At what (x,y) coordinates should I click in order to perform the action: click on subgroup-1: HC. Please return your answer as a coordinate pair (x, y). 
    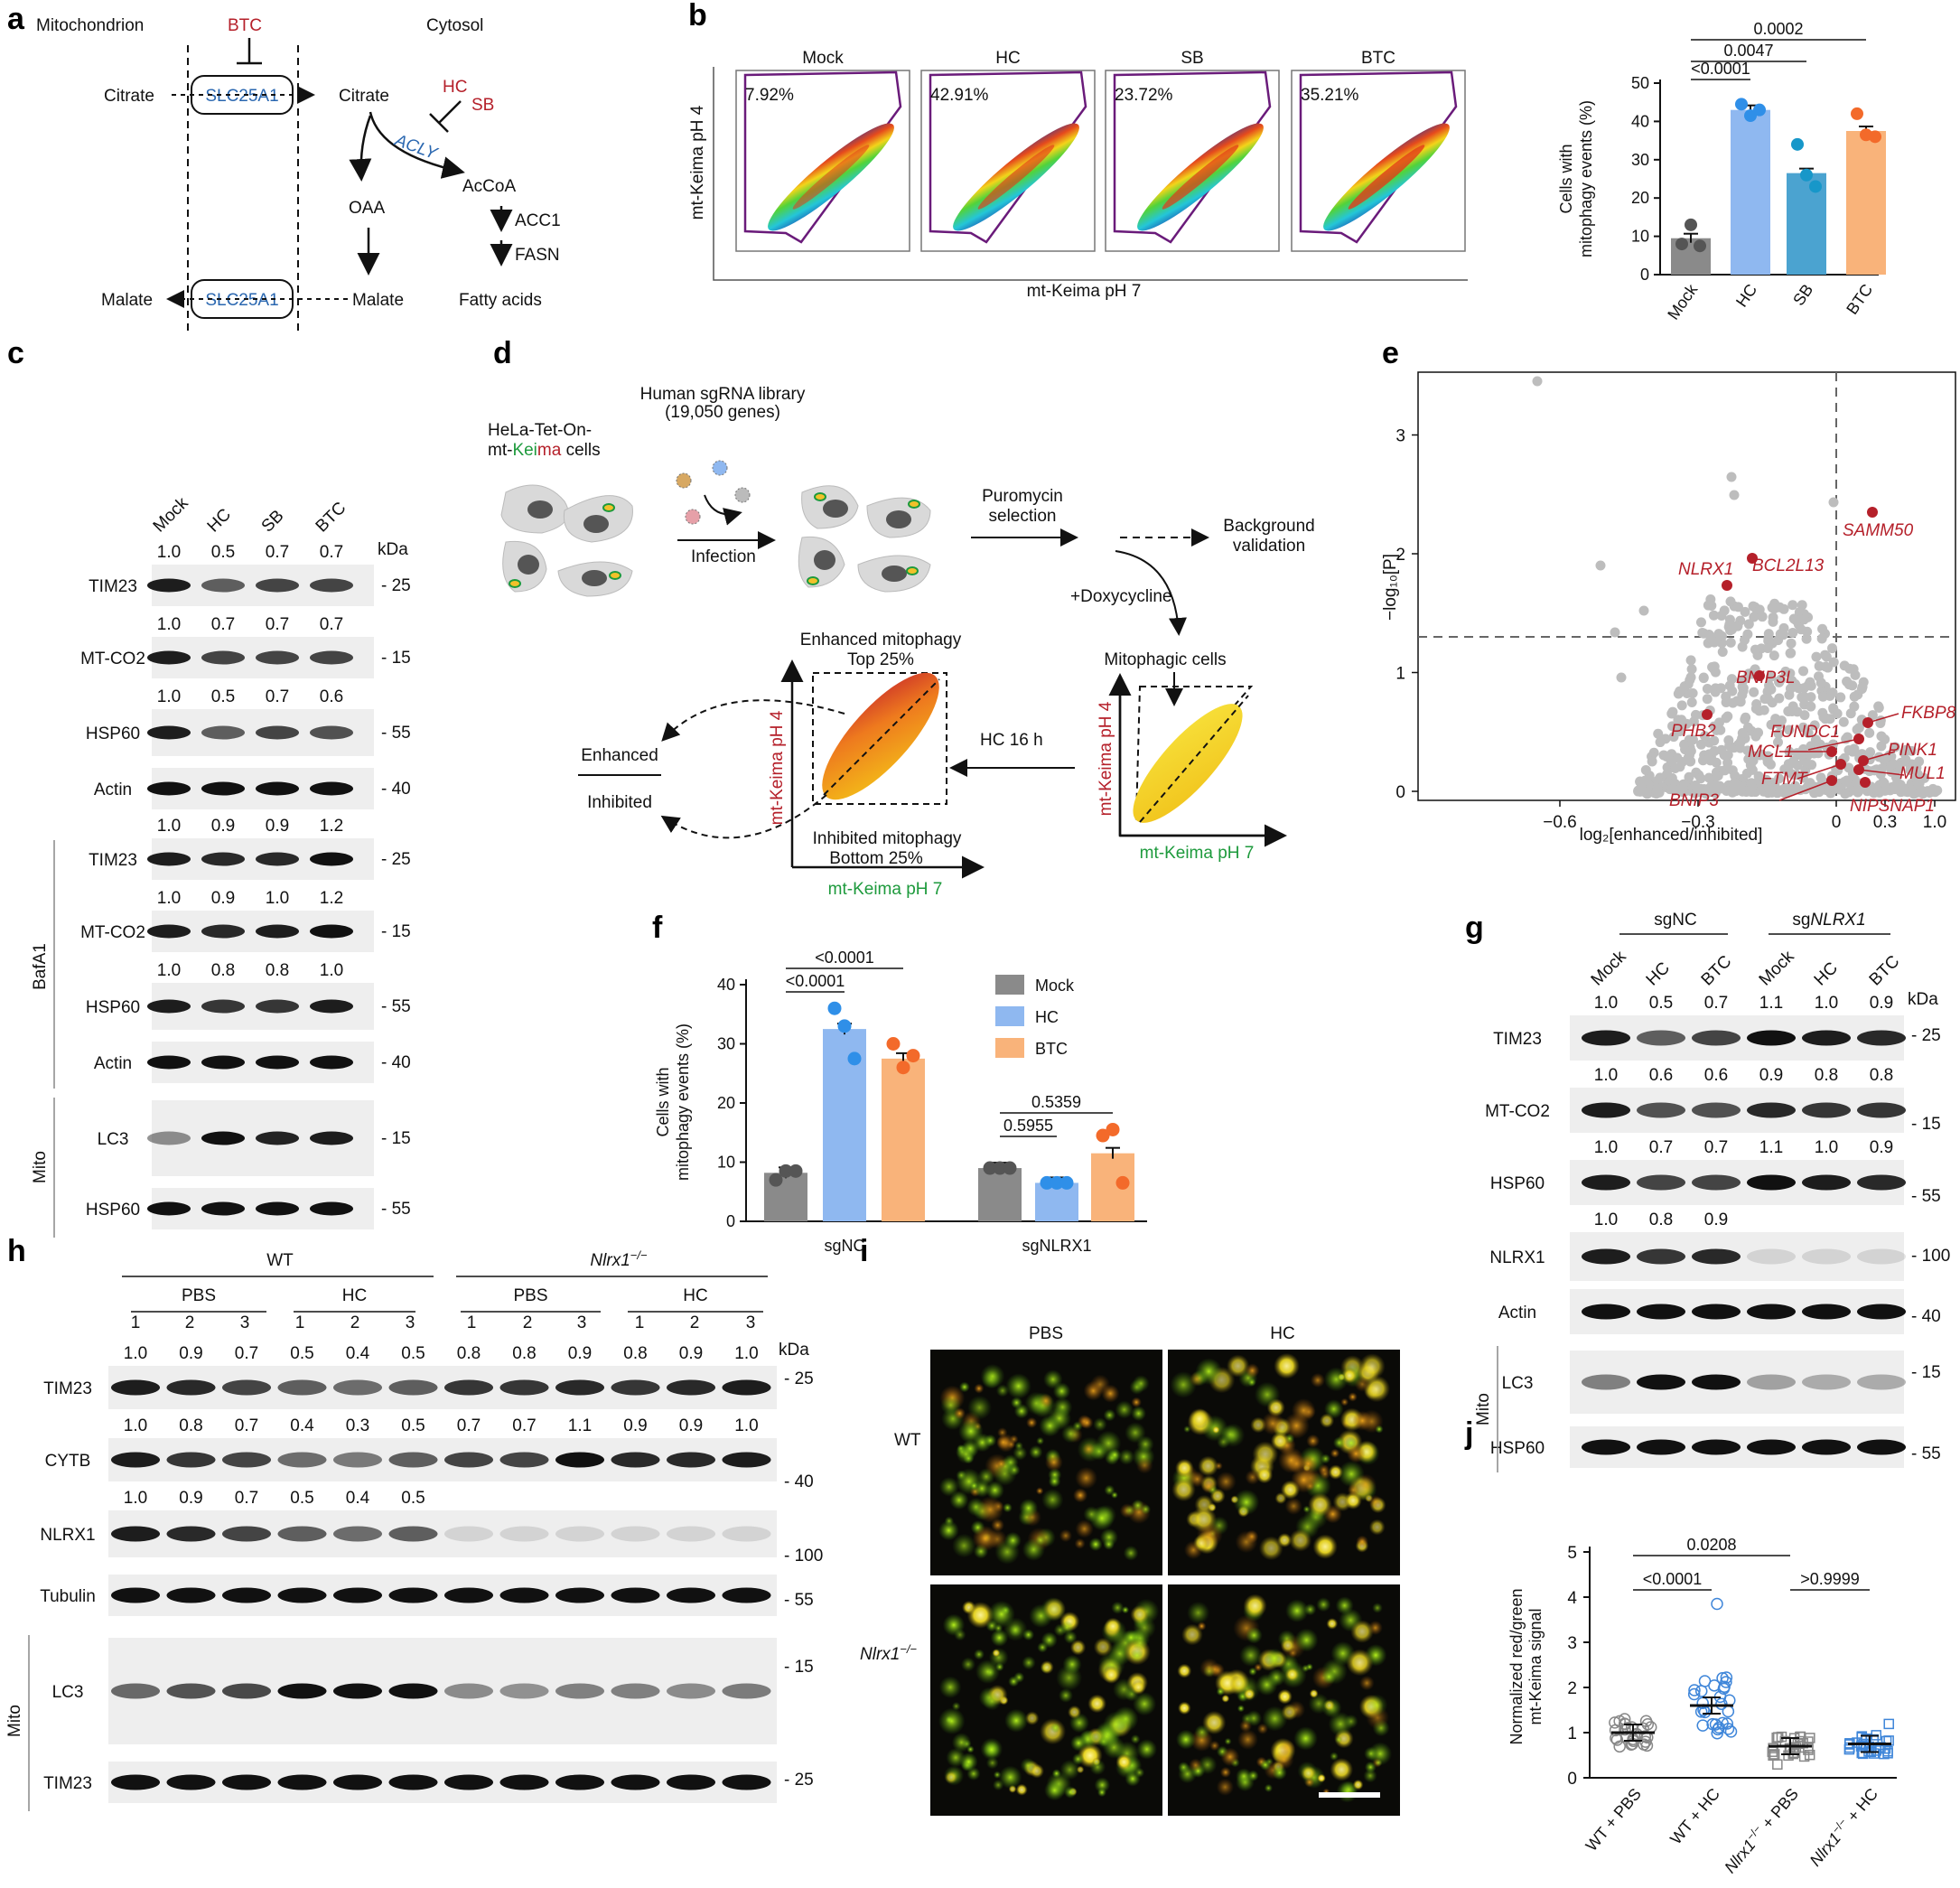
    Looking at the image, I should click on (354, 1295).